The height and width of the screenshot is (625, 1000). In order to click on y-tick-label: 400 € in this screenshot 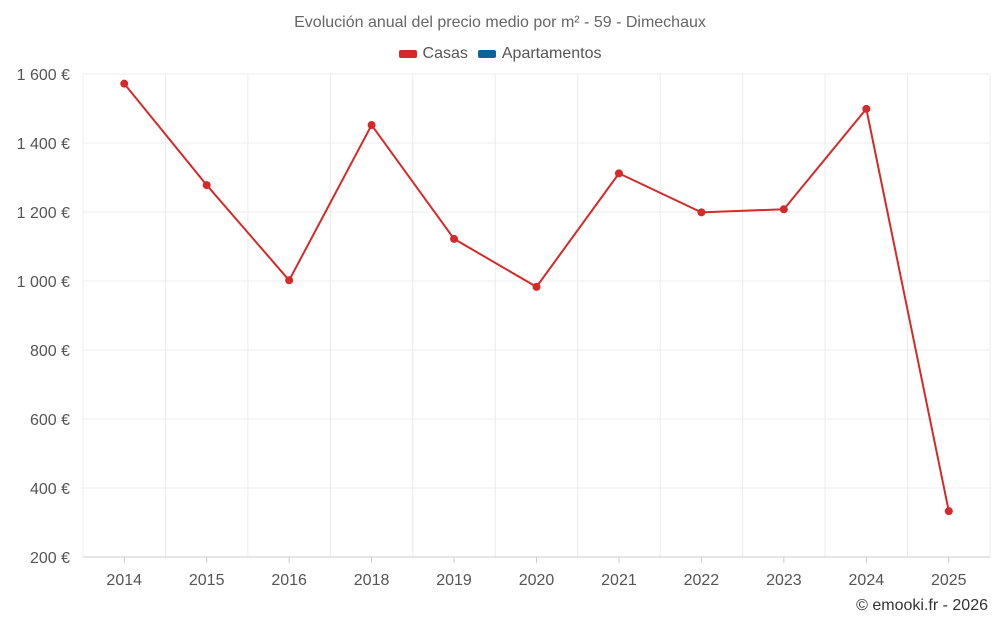, I will do `click(50, 489)`.